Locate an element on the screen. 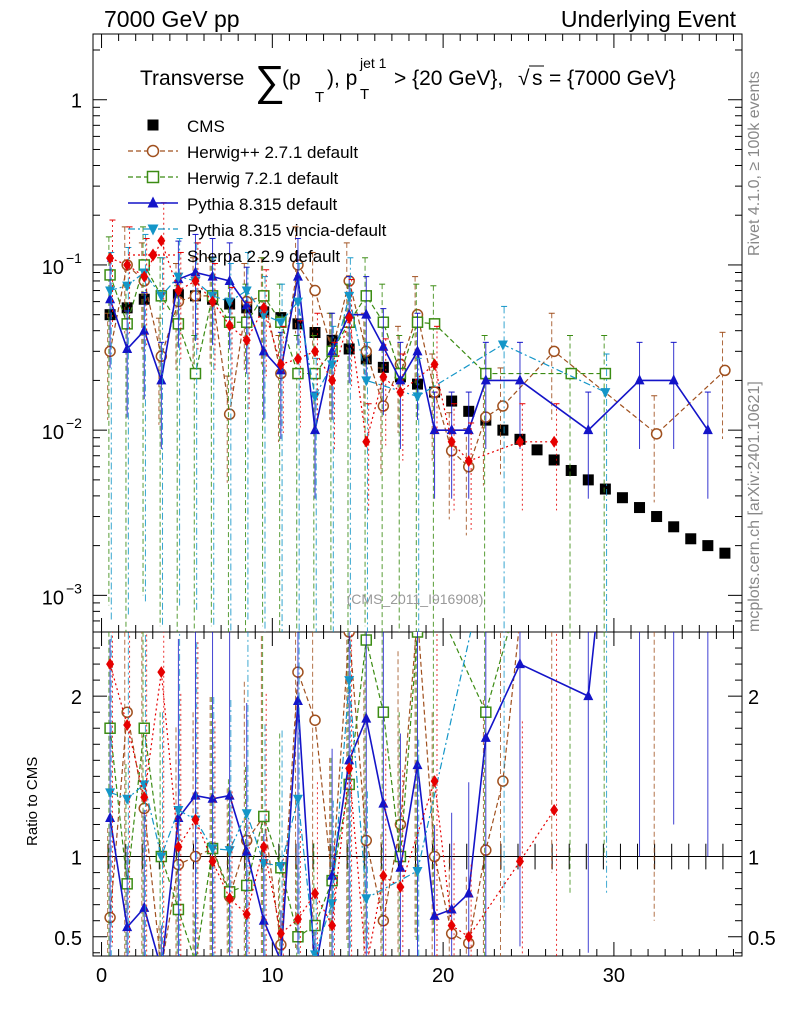  x-tick-label: 20 is located at coordinates (443, 976).